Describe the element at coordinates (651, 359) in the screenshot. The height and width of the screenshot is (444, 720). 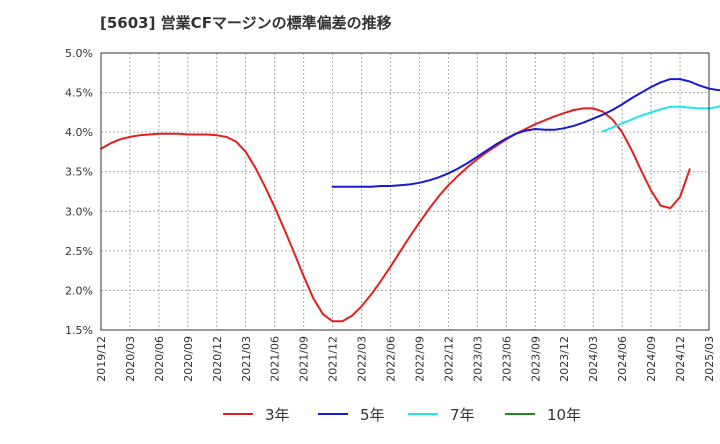
I see `x-tick-label: 2024/09` at that location.